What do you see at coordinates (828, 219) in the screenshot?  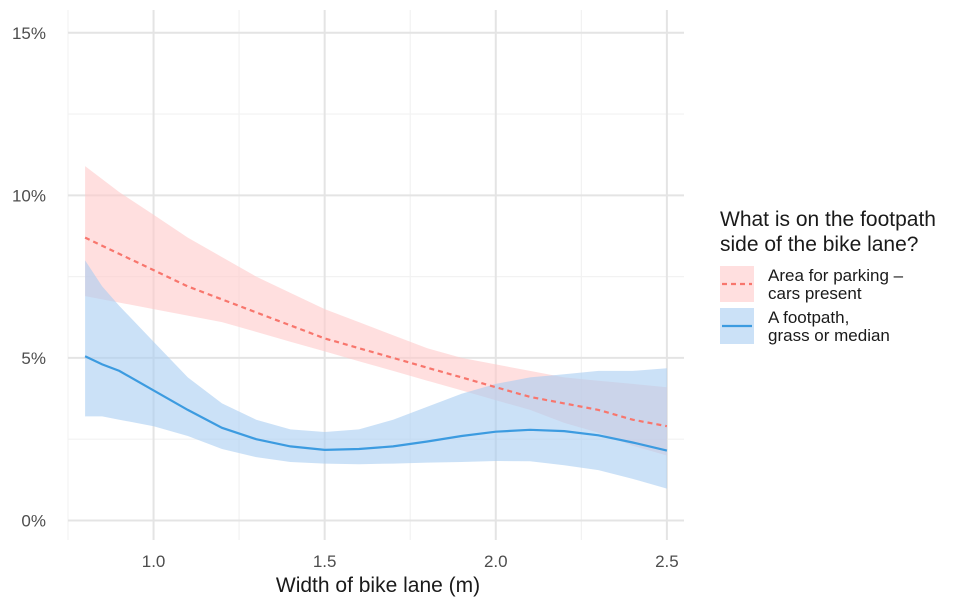 I see `legend-title-line: What is on the footpath` at bounding box center [828, 219].